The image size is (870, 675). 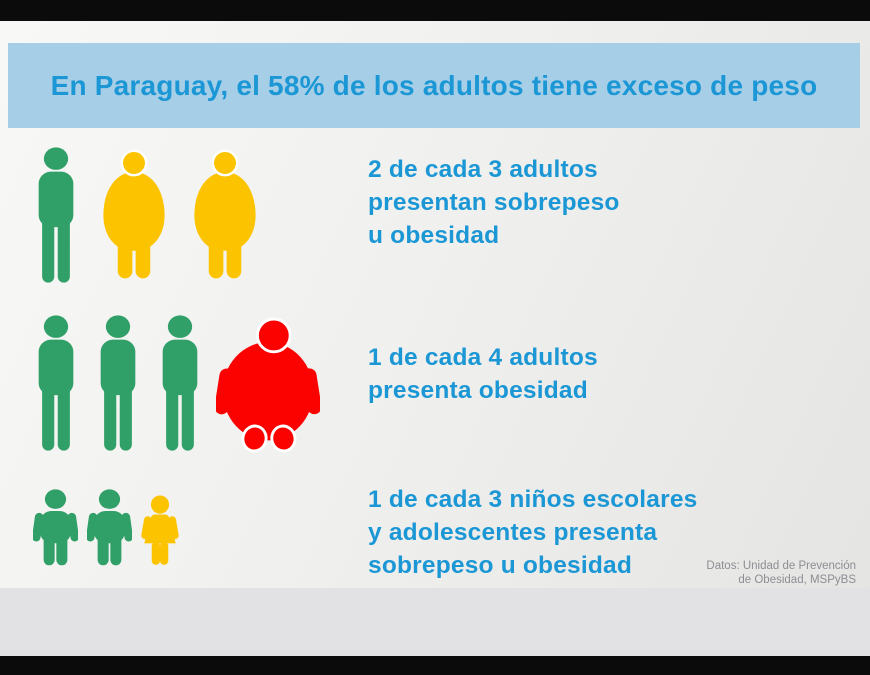 I want to click on fact-text-adults-obese: 1 de cada 4 adultos presenta obesidad, so click(x=483, y=374).